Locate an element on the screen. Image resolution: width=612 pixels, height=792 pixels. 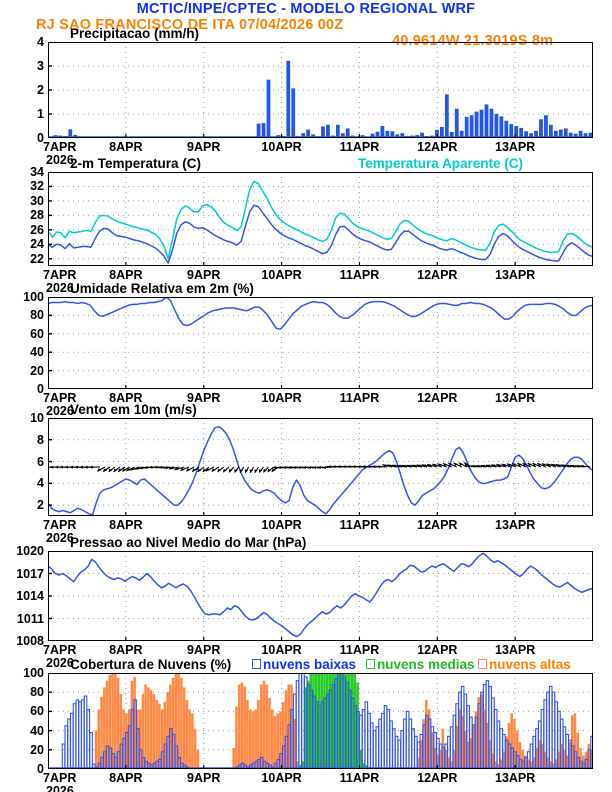
y-tick-label: 1008 is located at coordinates (30, 641).